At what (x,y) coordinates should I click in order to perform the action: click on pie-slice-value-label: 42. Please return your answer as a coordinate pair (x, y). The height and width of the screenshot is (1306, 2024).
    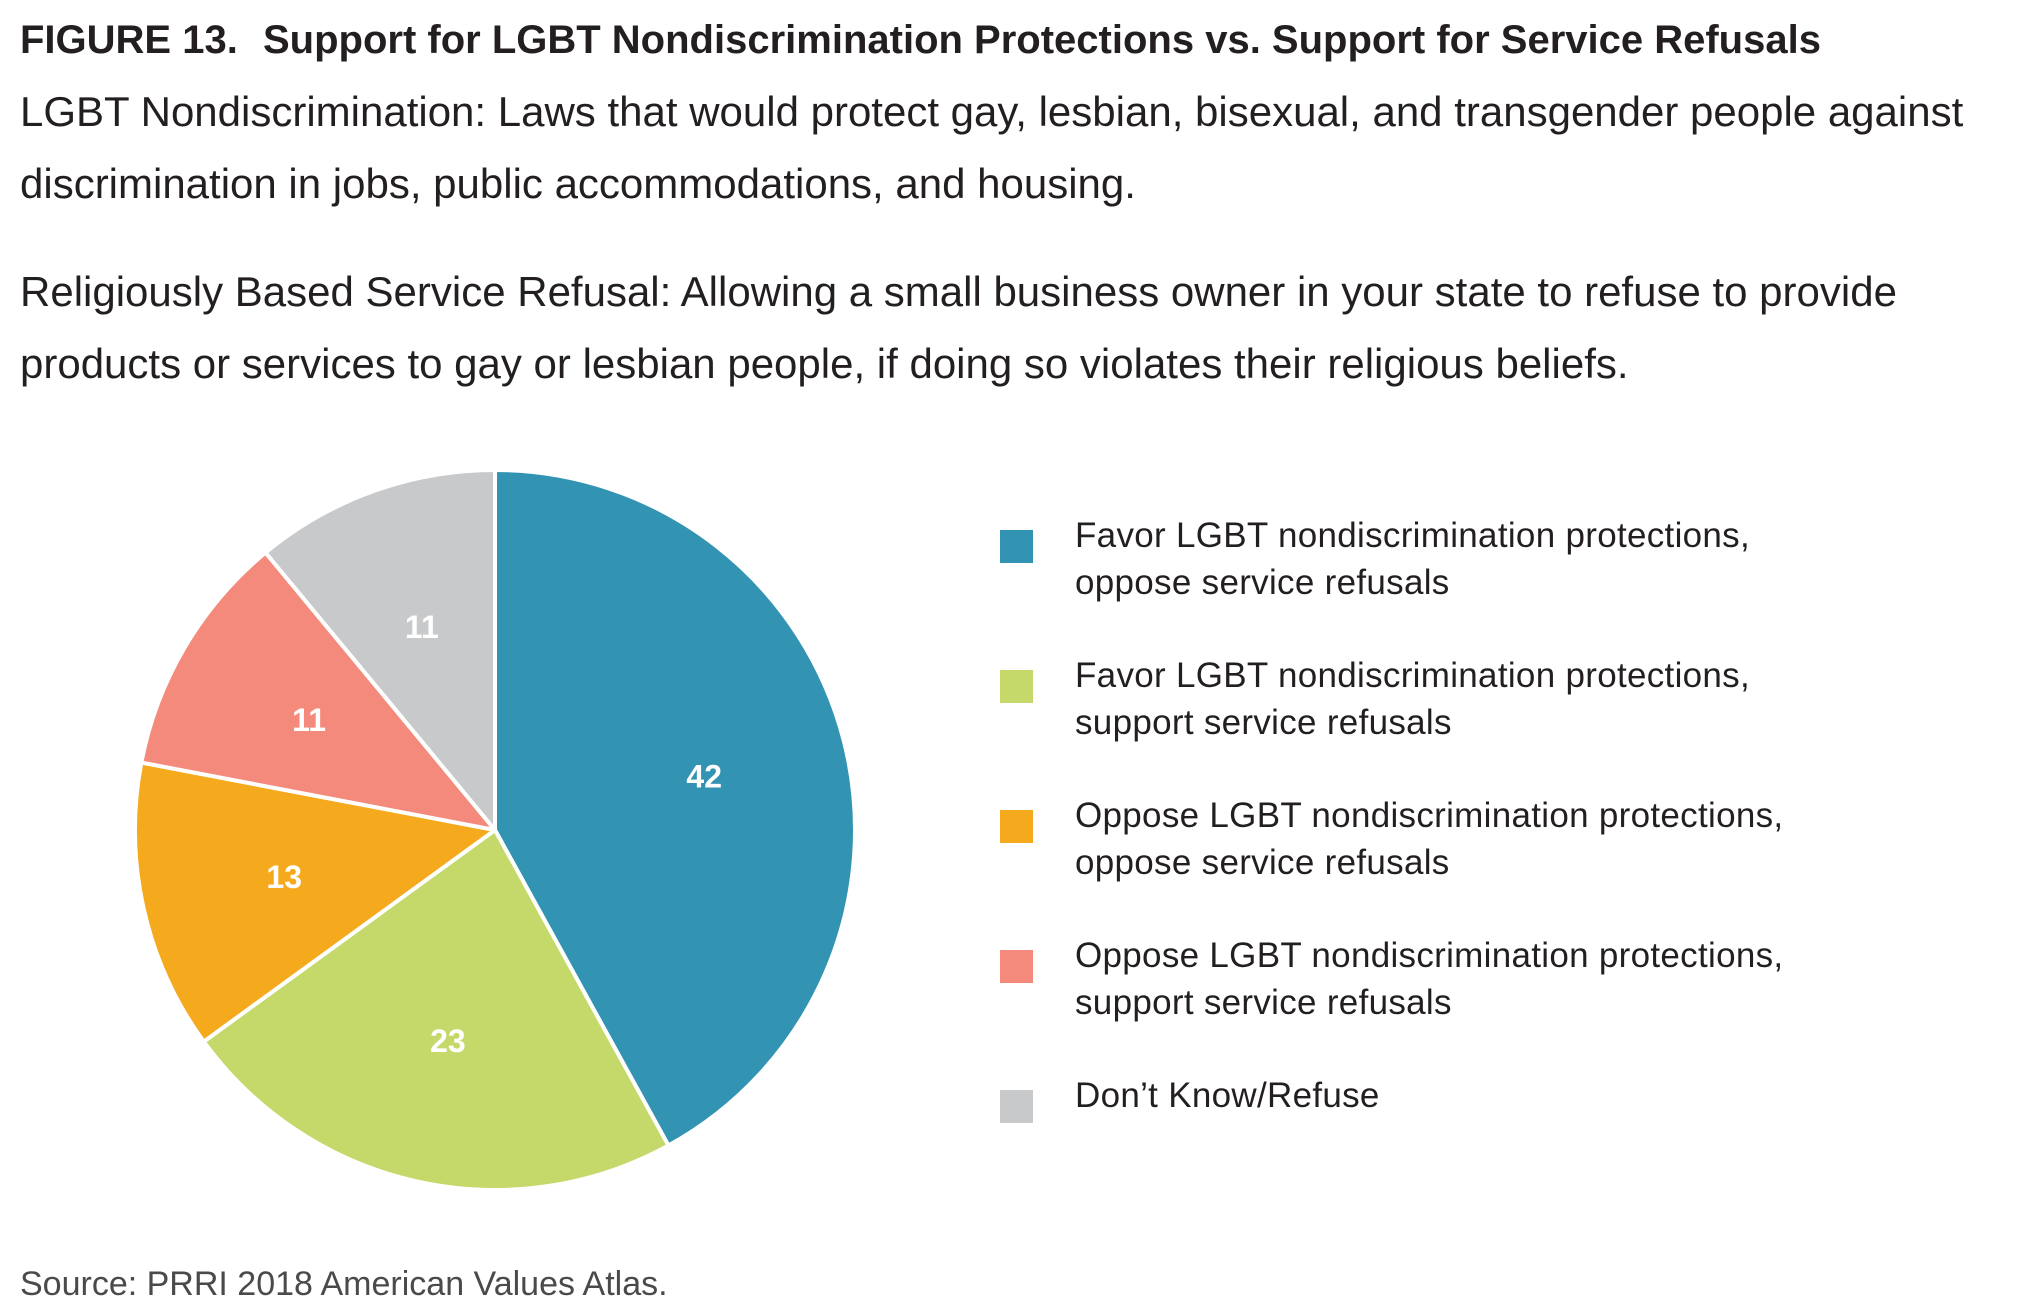
    Looking at the image, I should click on (704, 776).